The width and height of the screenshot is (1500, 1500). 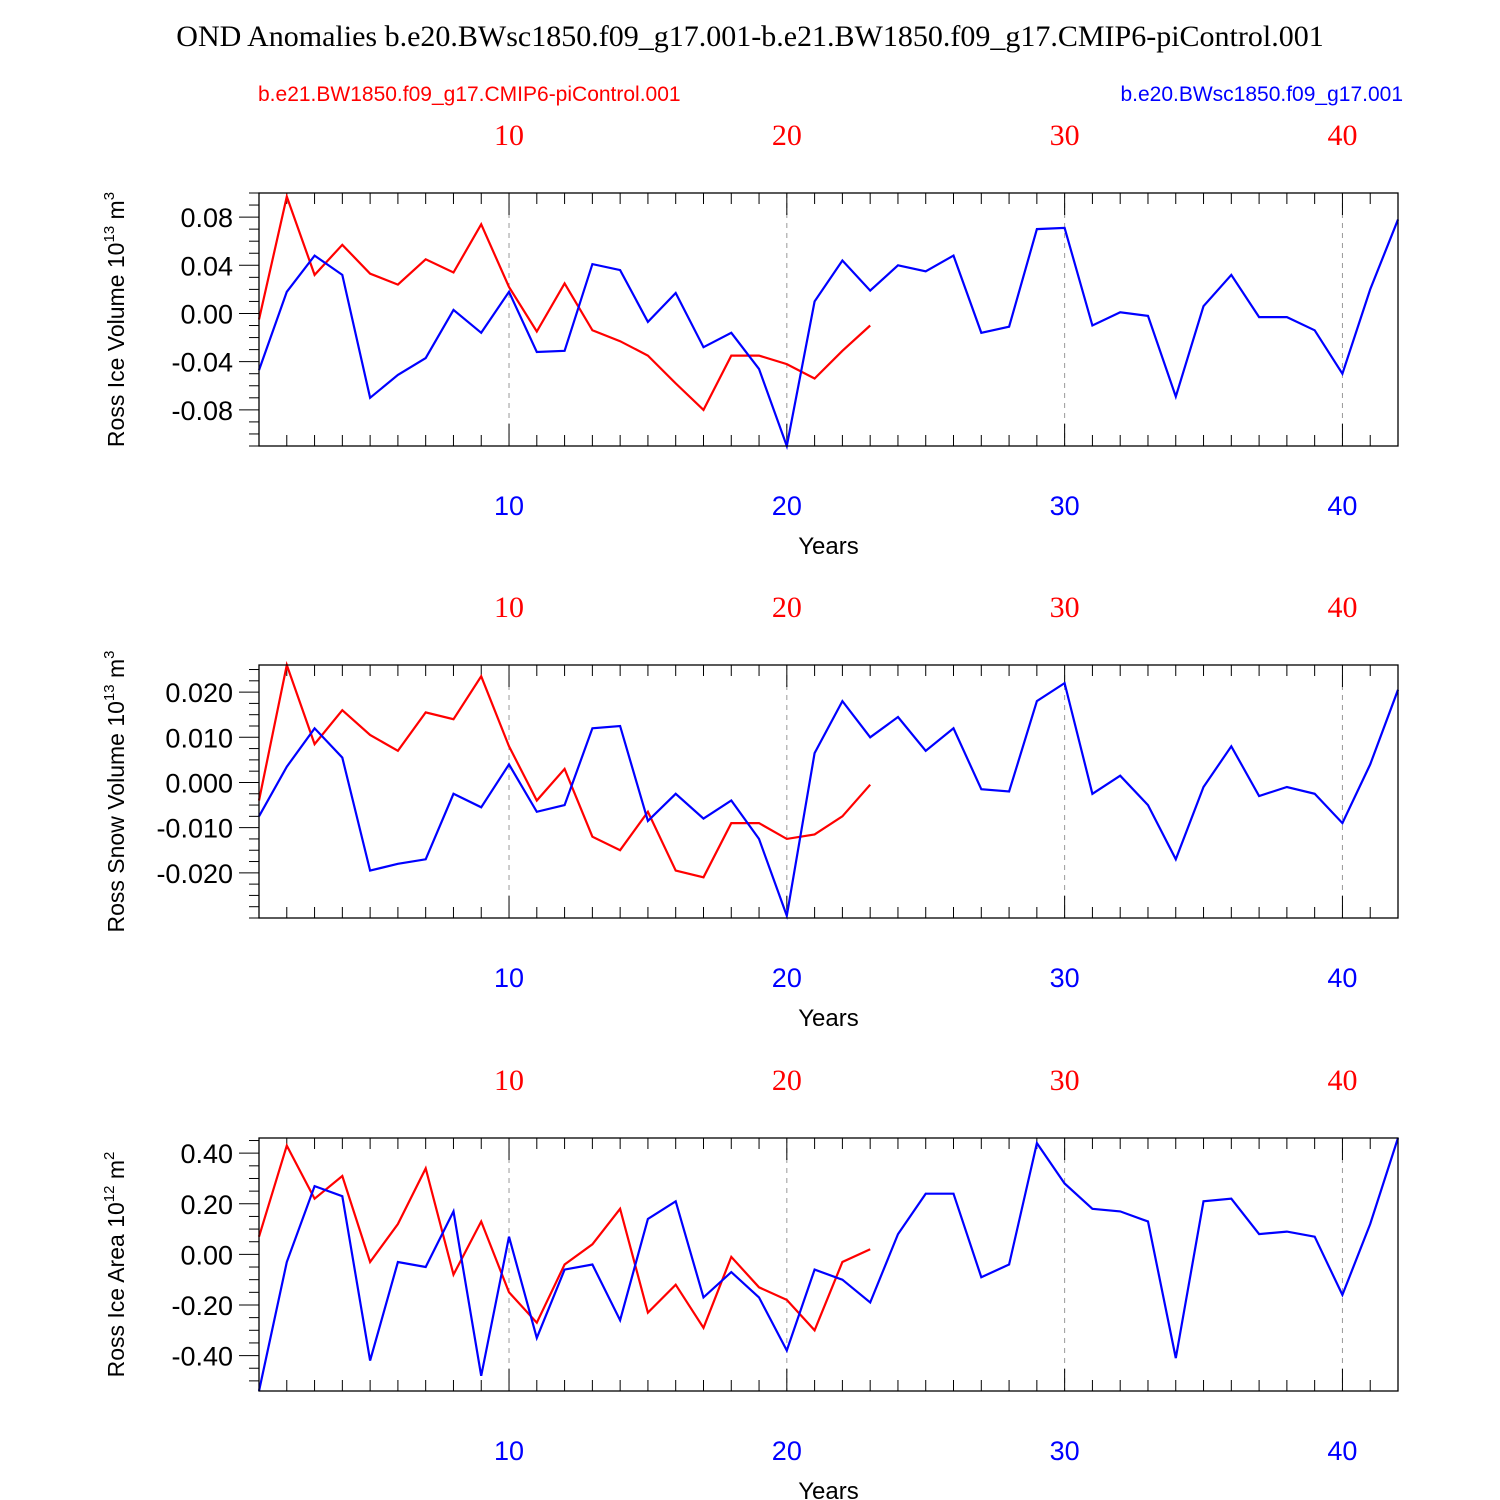 What do you see at coordinates (1261, 94) in the screenshot?
I see `legend-blue-label: b.e20.BWsc1850.f09_g17.001` at bounding box center [1261, 94].